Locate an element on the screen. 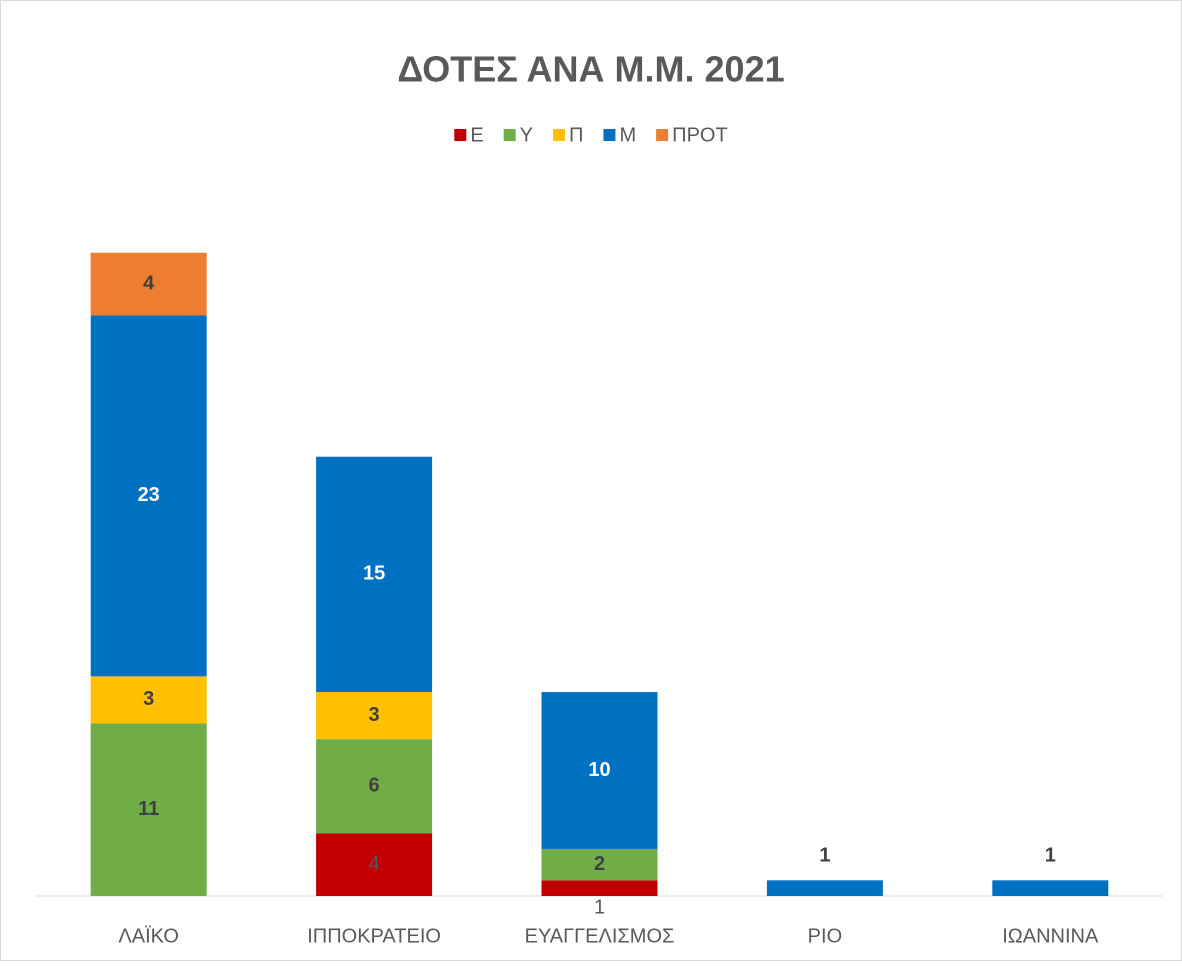 This screenshot has height=966, width=1182. x-tick-label: ΡΙΟ is located at coordinates (825, 936).